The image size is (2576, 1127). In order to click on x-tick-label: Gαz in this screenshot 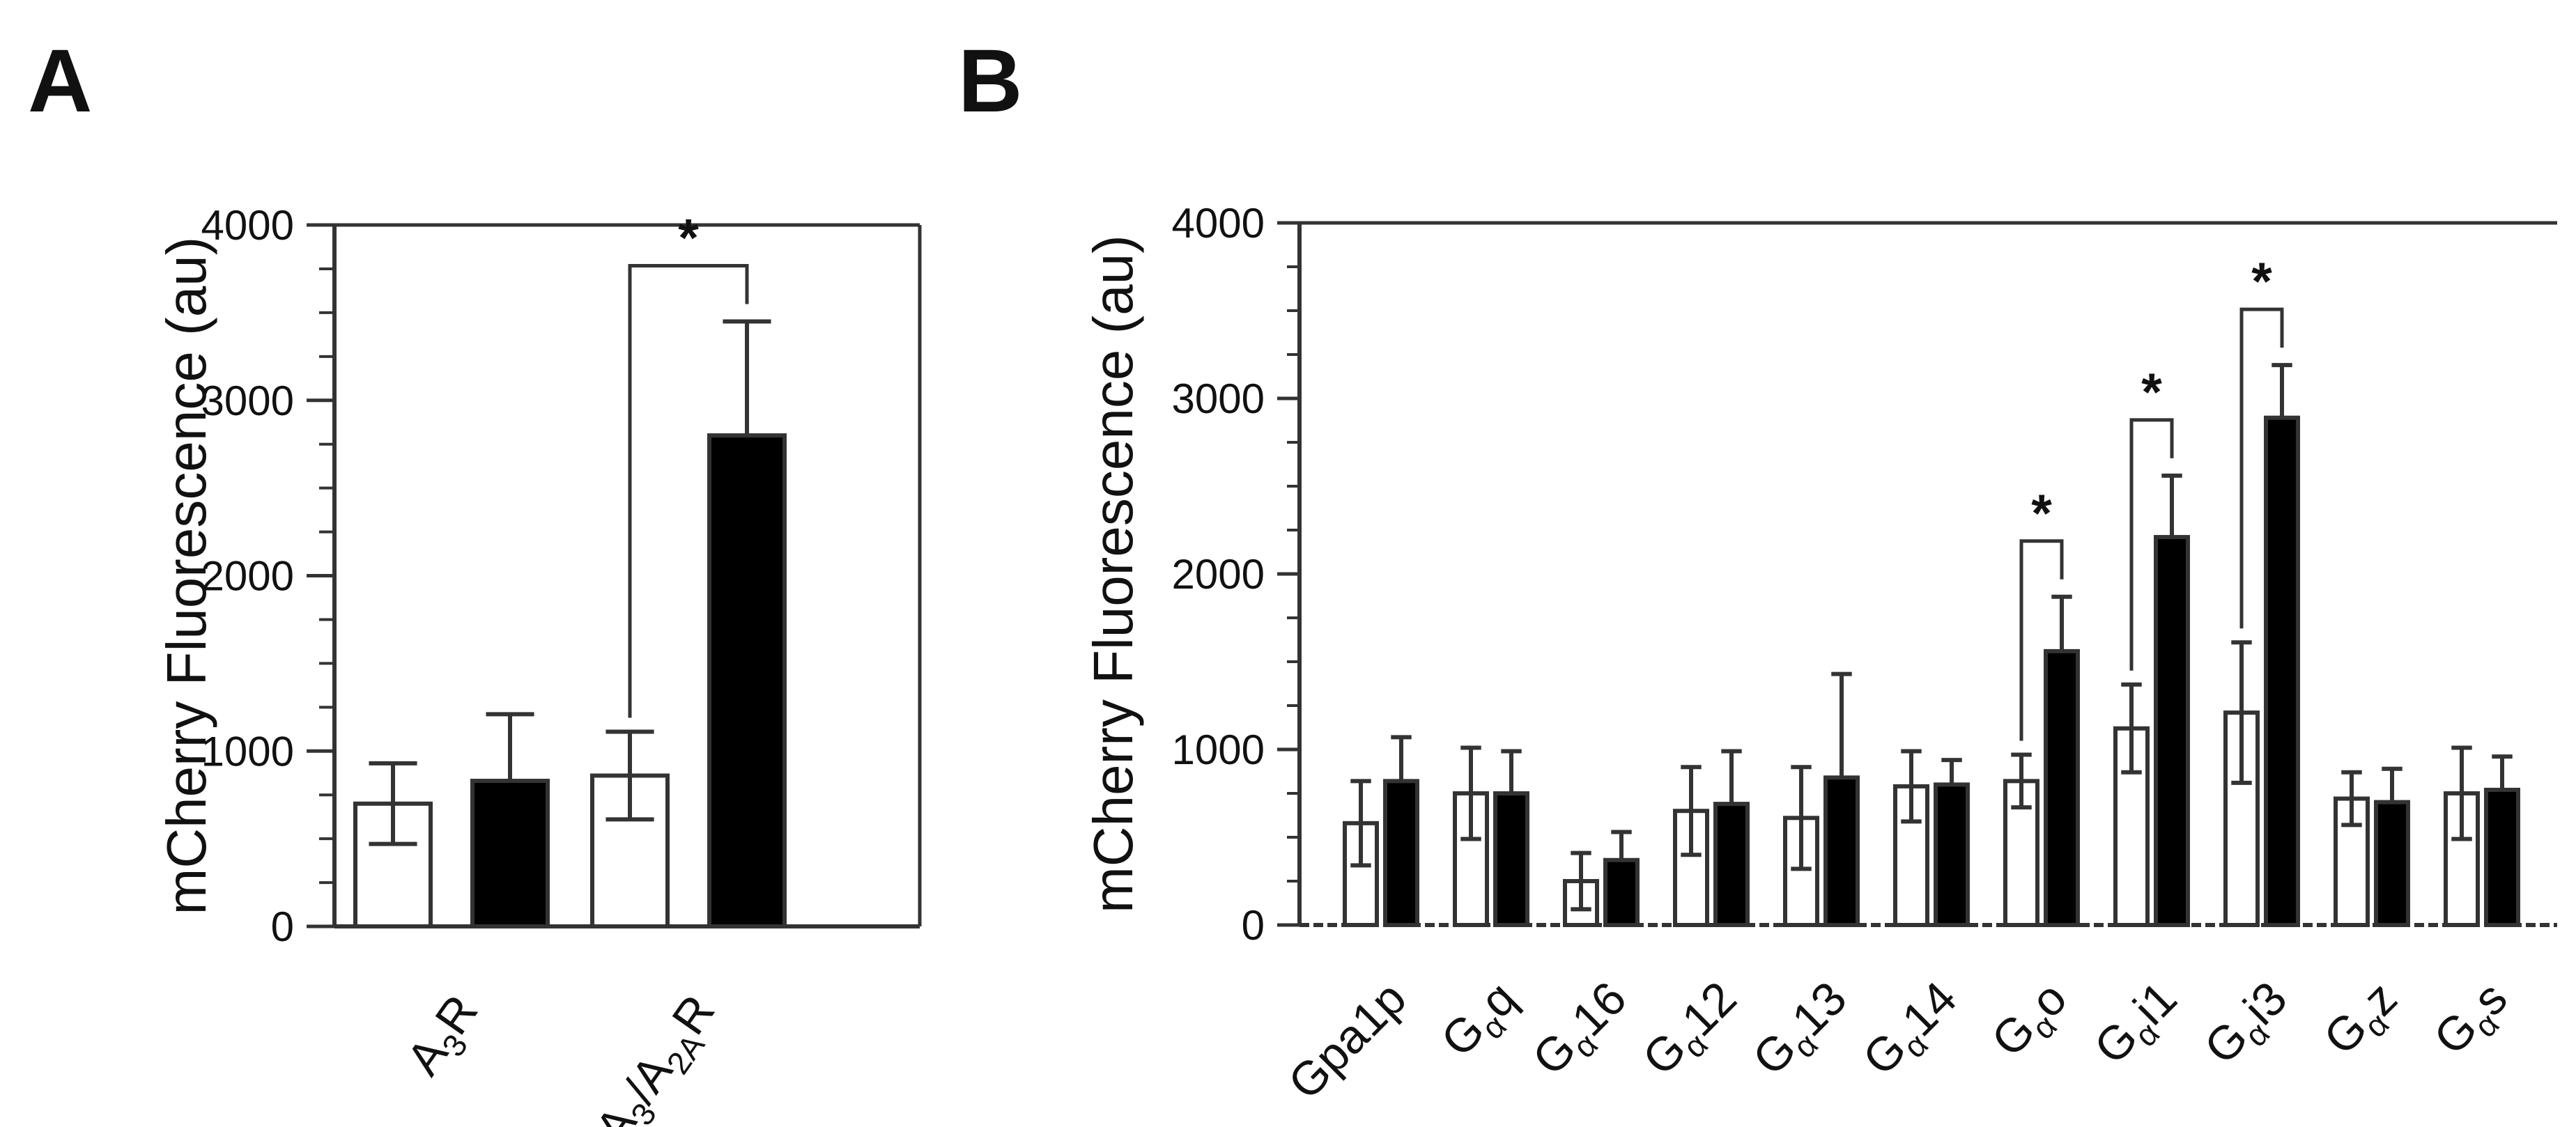, I will do `click(2363, 1021)`.